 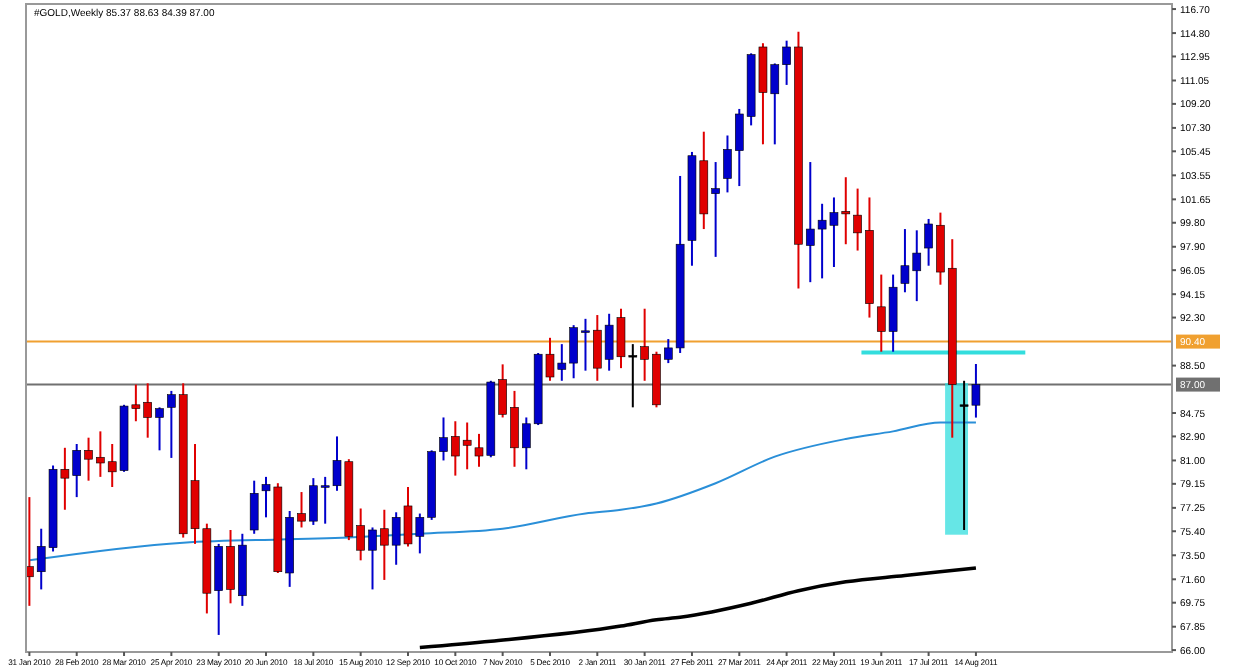 What do you see at coordinates (698, 608) in the screenshot?
I see `line-series` at bounding box center [698, 608].